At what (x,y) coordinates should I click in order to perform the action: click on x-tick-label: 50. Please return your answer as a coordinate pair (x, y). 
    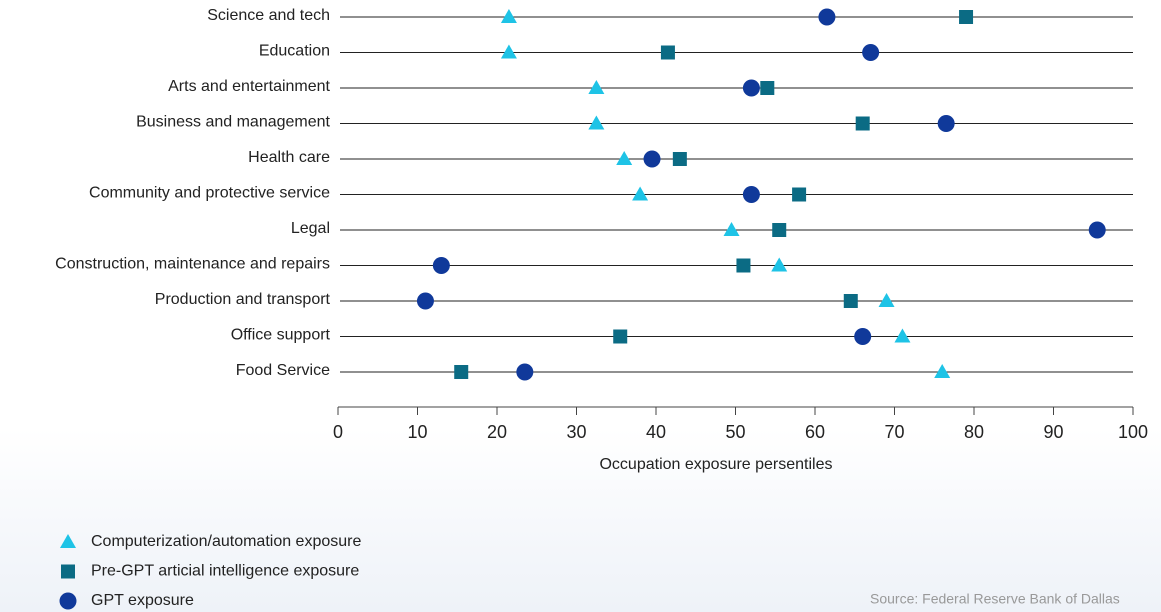
    Looking at the image, I should click on (735, 432).